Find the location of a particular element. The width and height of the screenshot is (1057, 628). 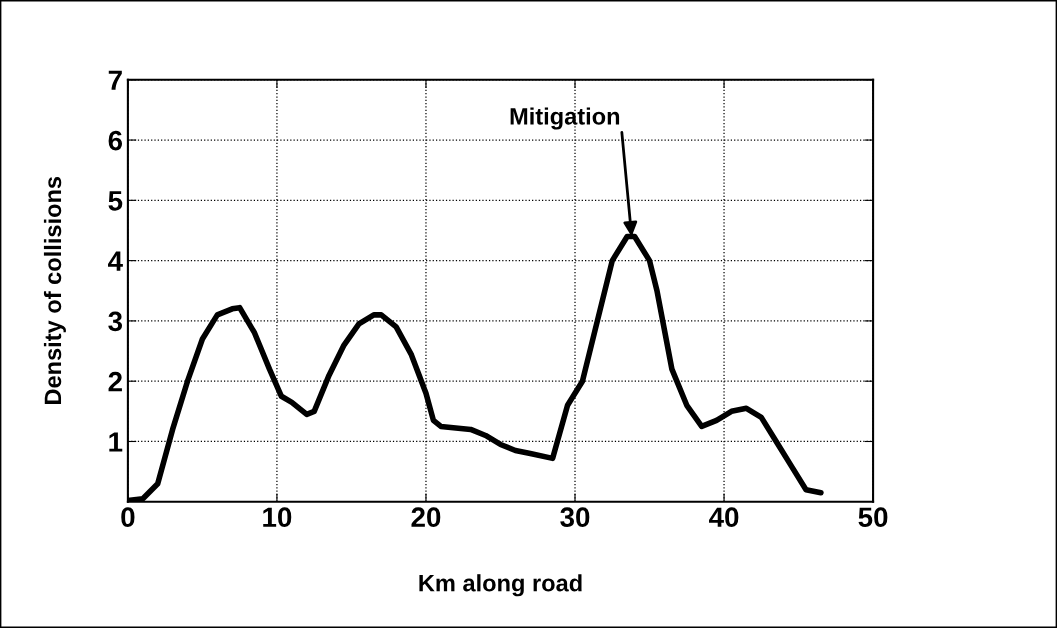

y-tick-label: 6 is located at coordinates (115, 140).